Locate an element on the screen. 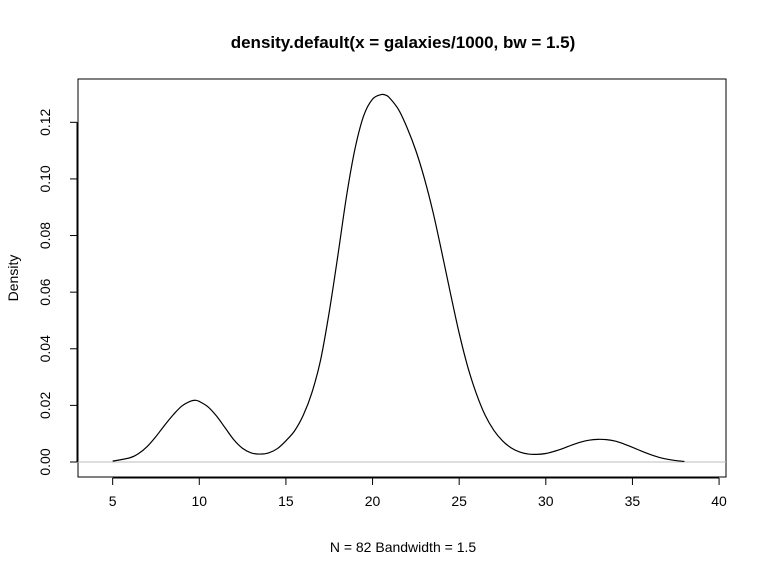 This screenshot has height=576, width=768. y-tick-label: 0.12 is located at coordinates (45, 121).